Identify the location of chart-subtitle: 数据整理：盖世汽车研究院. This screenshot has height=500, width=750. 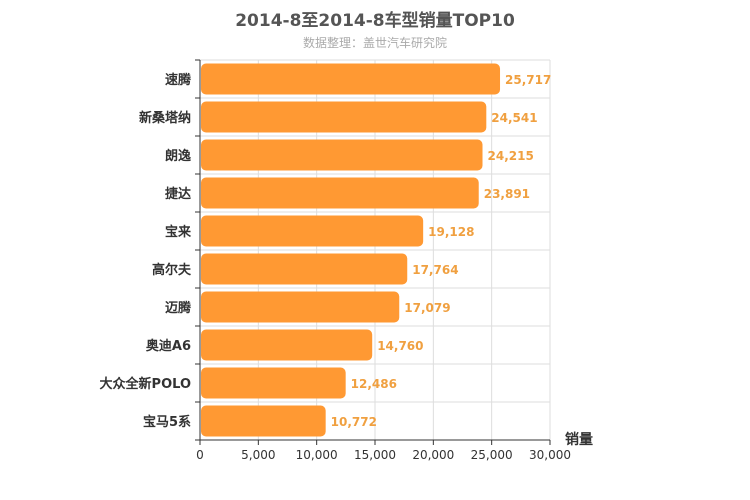
(374, 43).